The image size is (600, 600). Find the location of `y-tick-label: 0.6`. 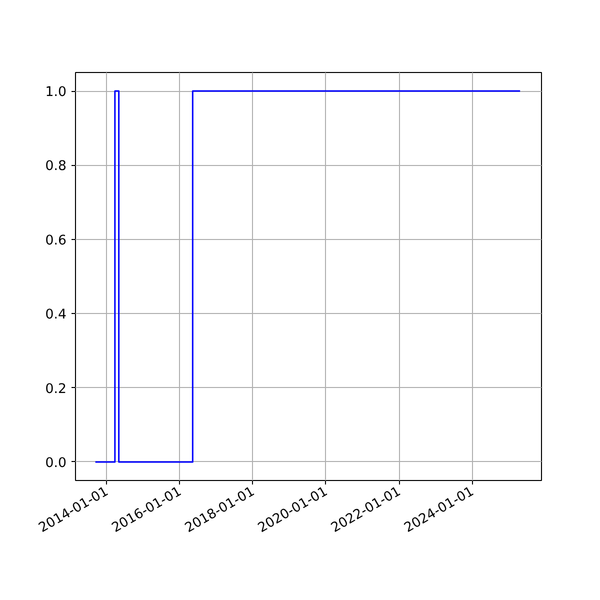

y-tick-label: 0.6 is located at coordinates (56, 240).